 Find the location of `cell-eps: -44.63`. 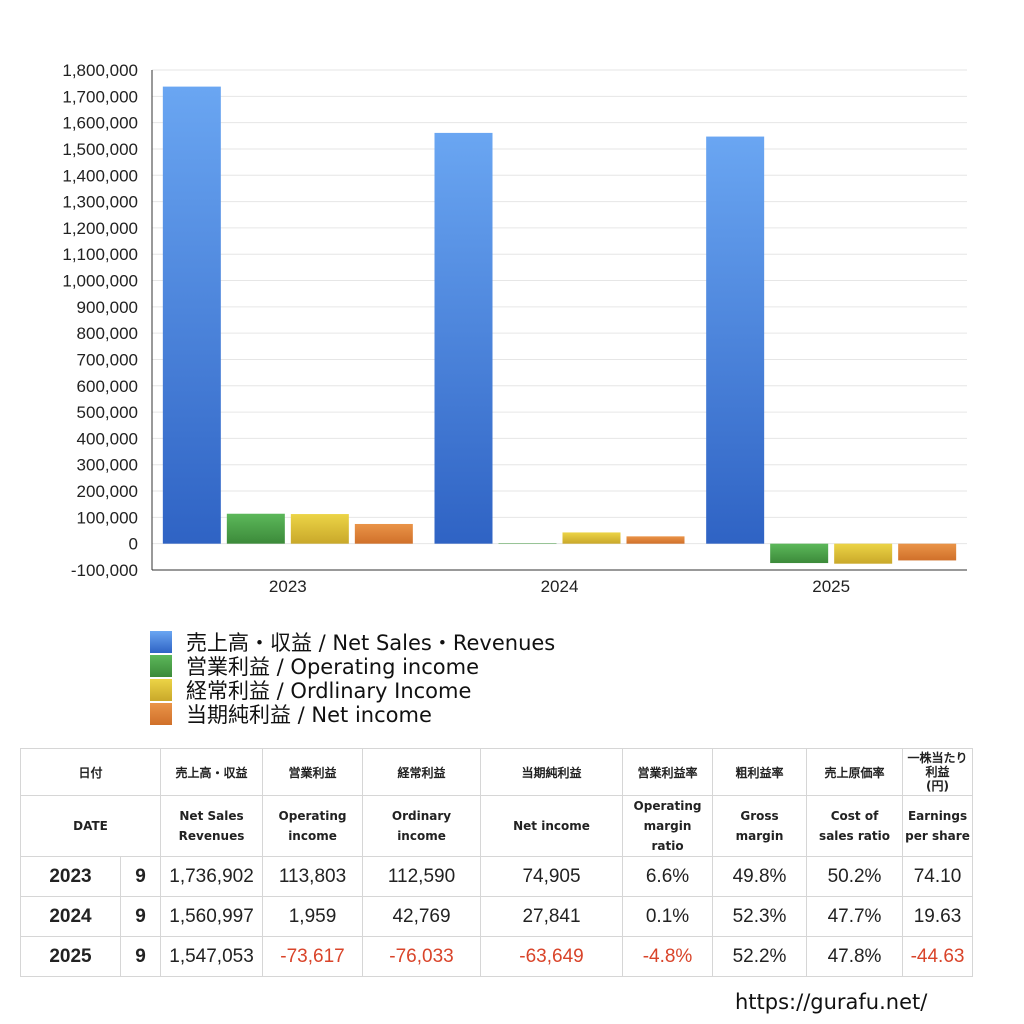

cell-eps: -44.63 is located at coordinates (938, 956).